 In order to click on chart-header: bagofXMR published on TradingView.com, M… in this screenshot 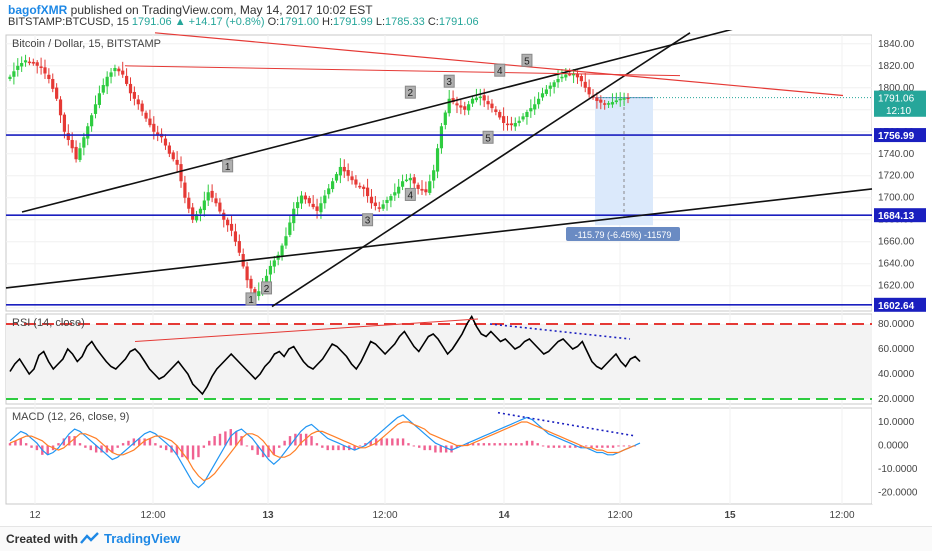, I will do `click(466, 15)`.